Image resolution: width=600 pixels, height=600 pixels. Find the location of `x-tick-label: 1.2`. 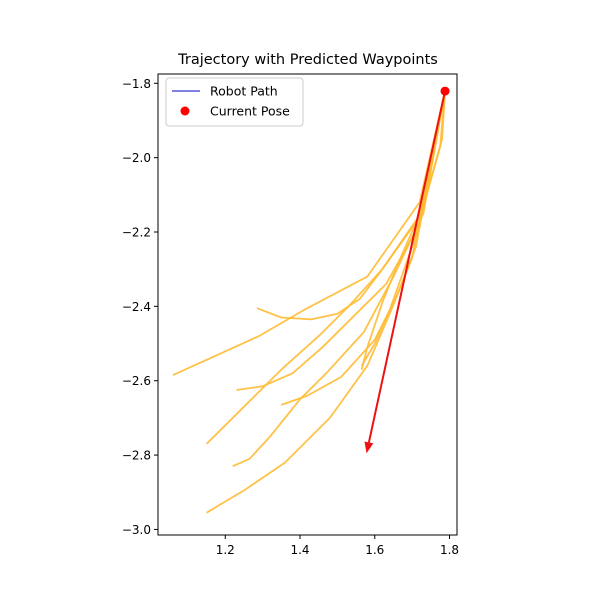

x-tick-label: 1.2 is located at coordinates (225, 550).